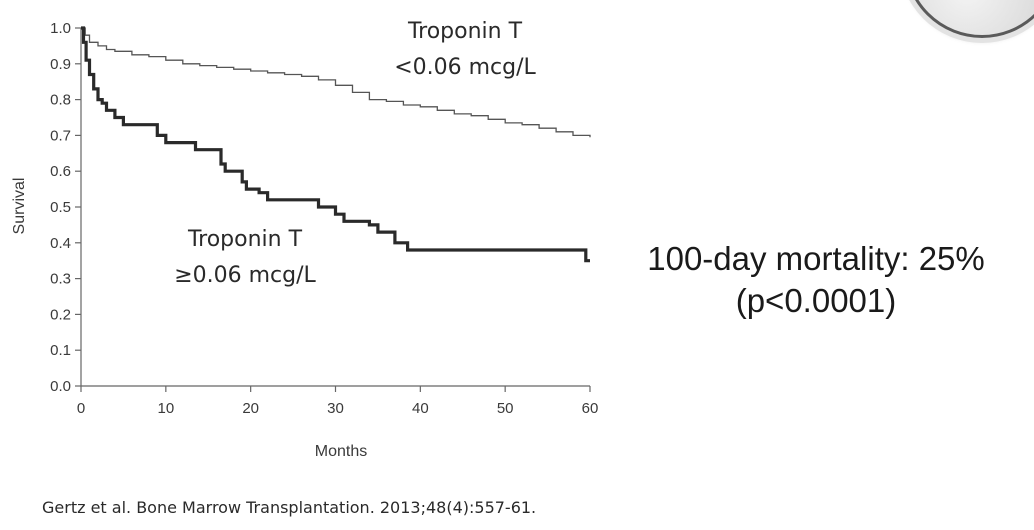  I want to click on series-label-high-line1: Troponin T, so click(245, 239).